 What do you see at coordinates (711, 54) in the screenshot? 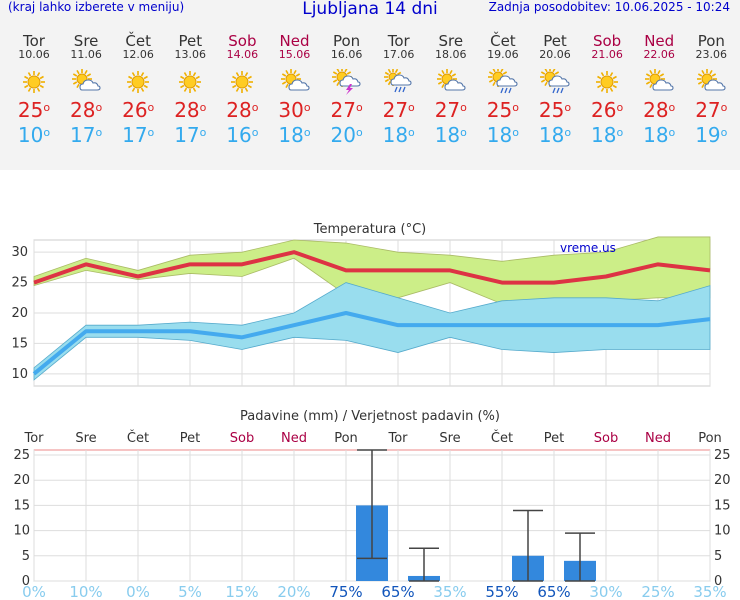
I see `day-date: 23.06` at bounding box center [711, 54].